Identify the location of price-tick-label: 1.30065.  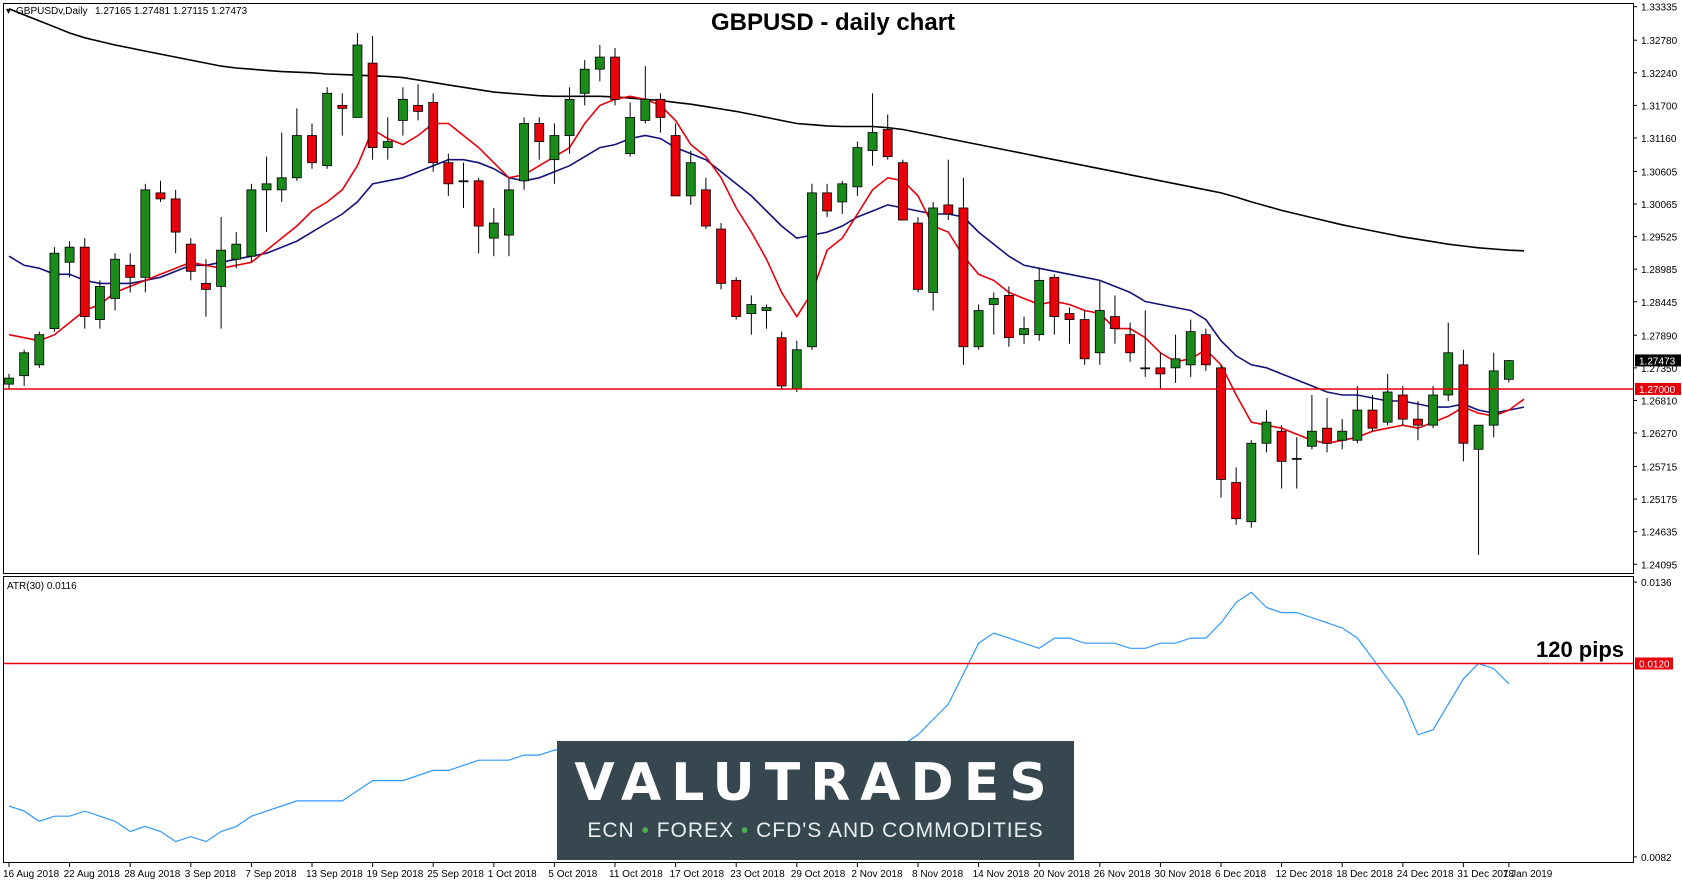
(1659, 205).